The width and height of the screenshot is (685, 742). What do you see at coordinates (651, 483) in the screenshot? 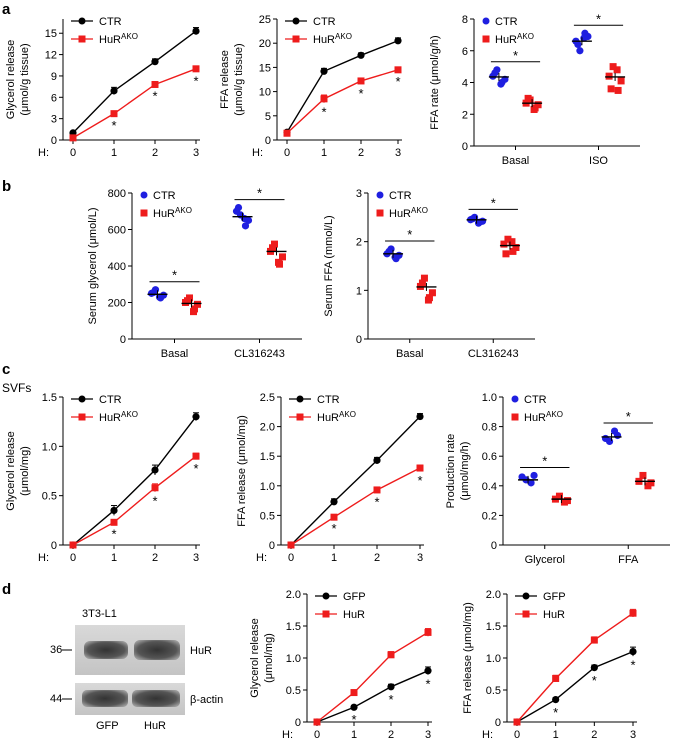
I see `c3-point-ako` at bounding box center [651, 483].